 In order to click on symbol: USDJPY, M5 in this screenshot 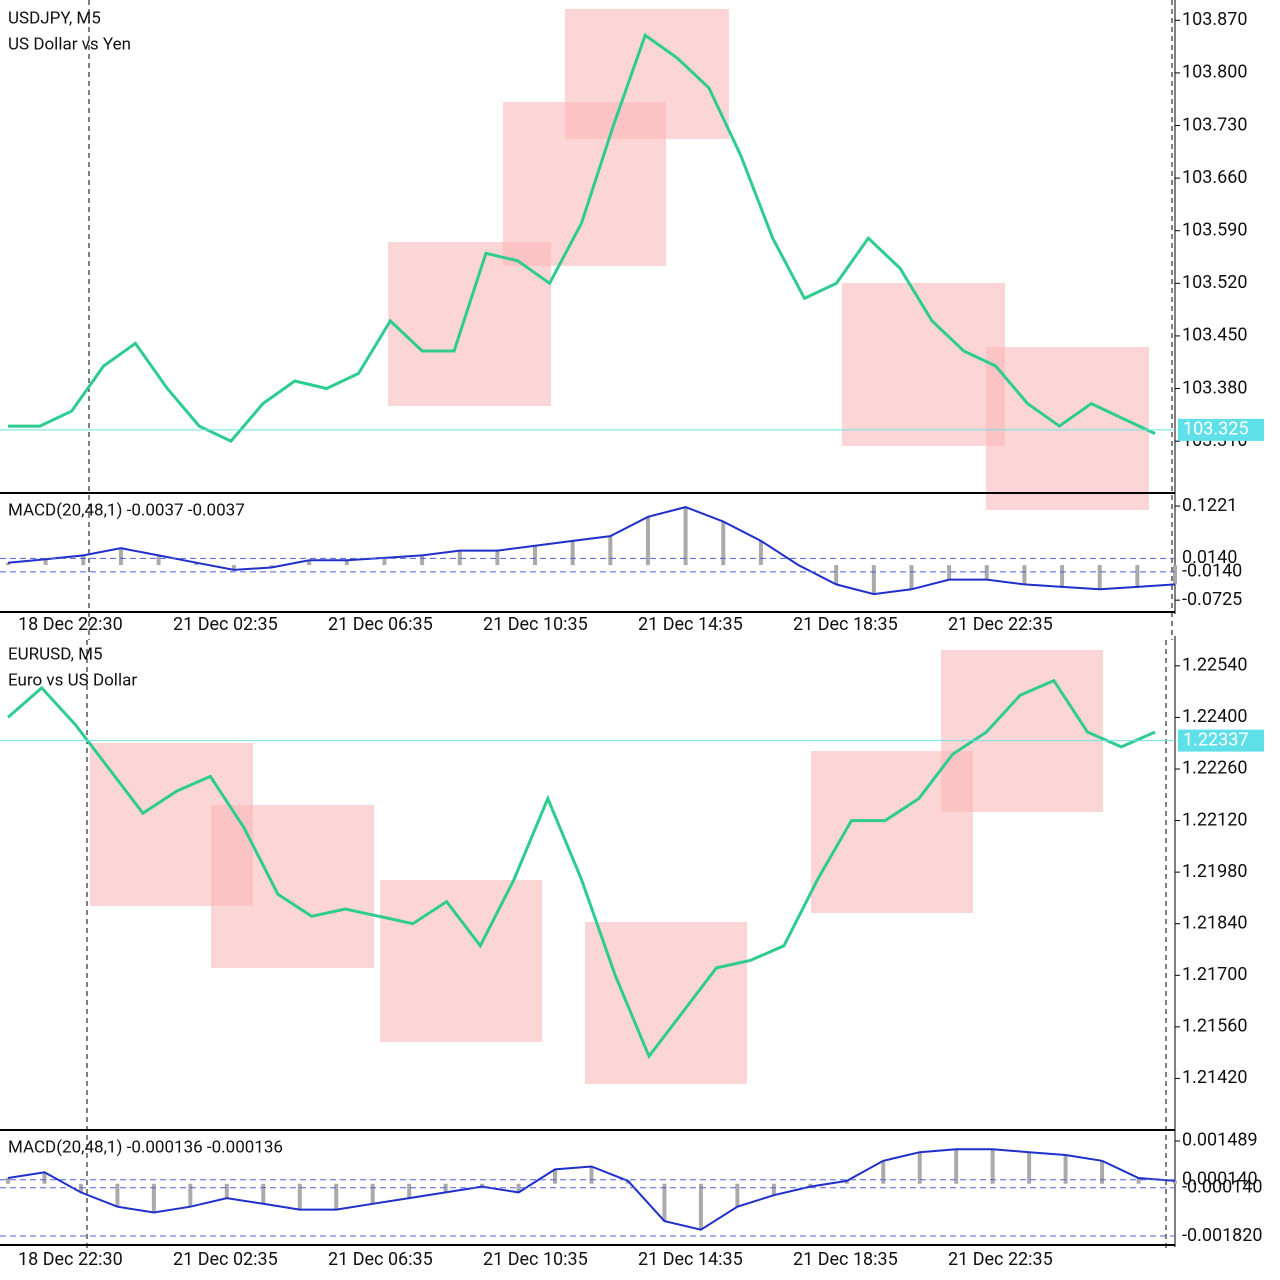, I will do `click(54, 18)`.